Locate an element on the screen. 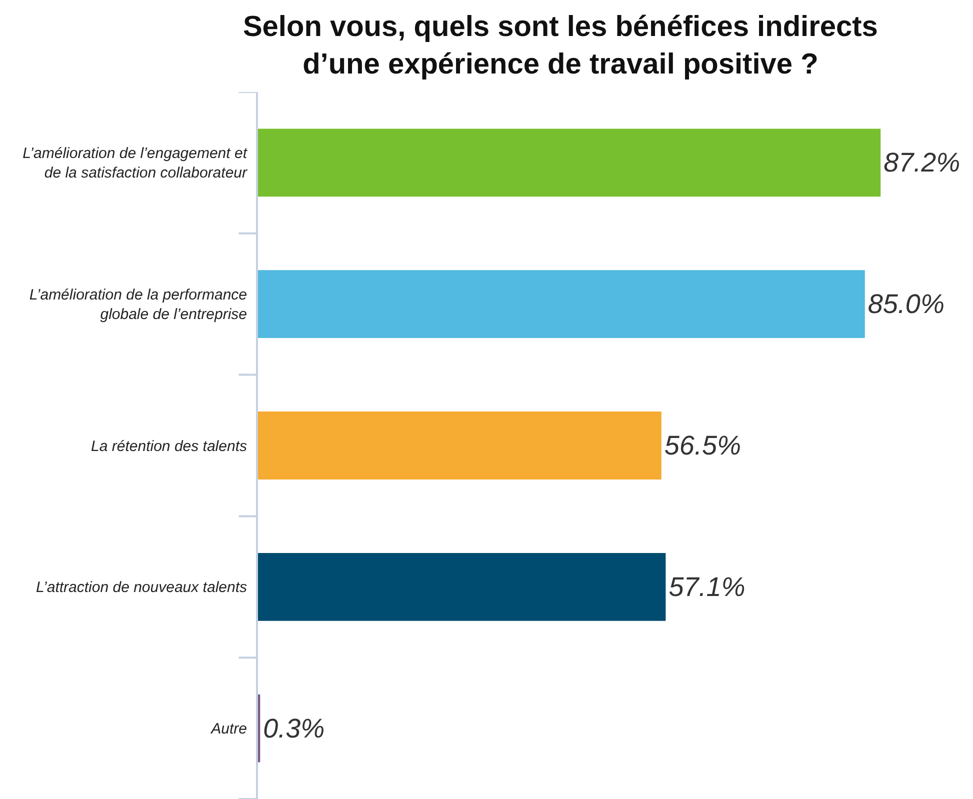  y-tick-label: L’amélioration de la performance globale de l’entreprise is located at coordinates (138, 305).